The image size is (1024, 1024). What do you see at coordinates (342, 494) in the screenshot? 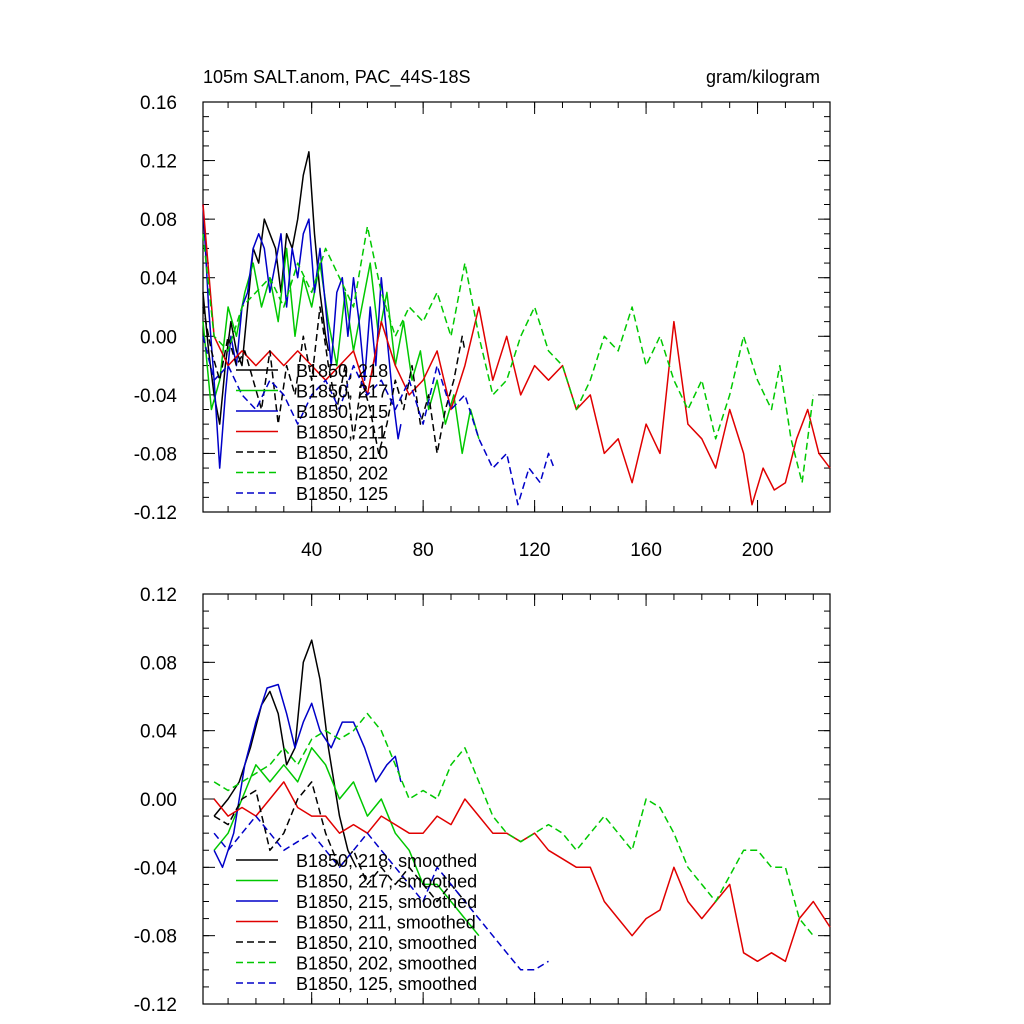
I see `legend-label: B1850, 125` at bounding box center [342, 494].